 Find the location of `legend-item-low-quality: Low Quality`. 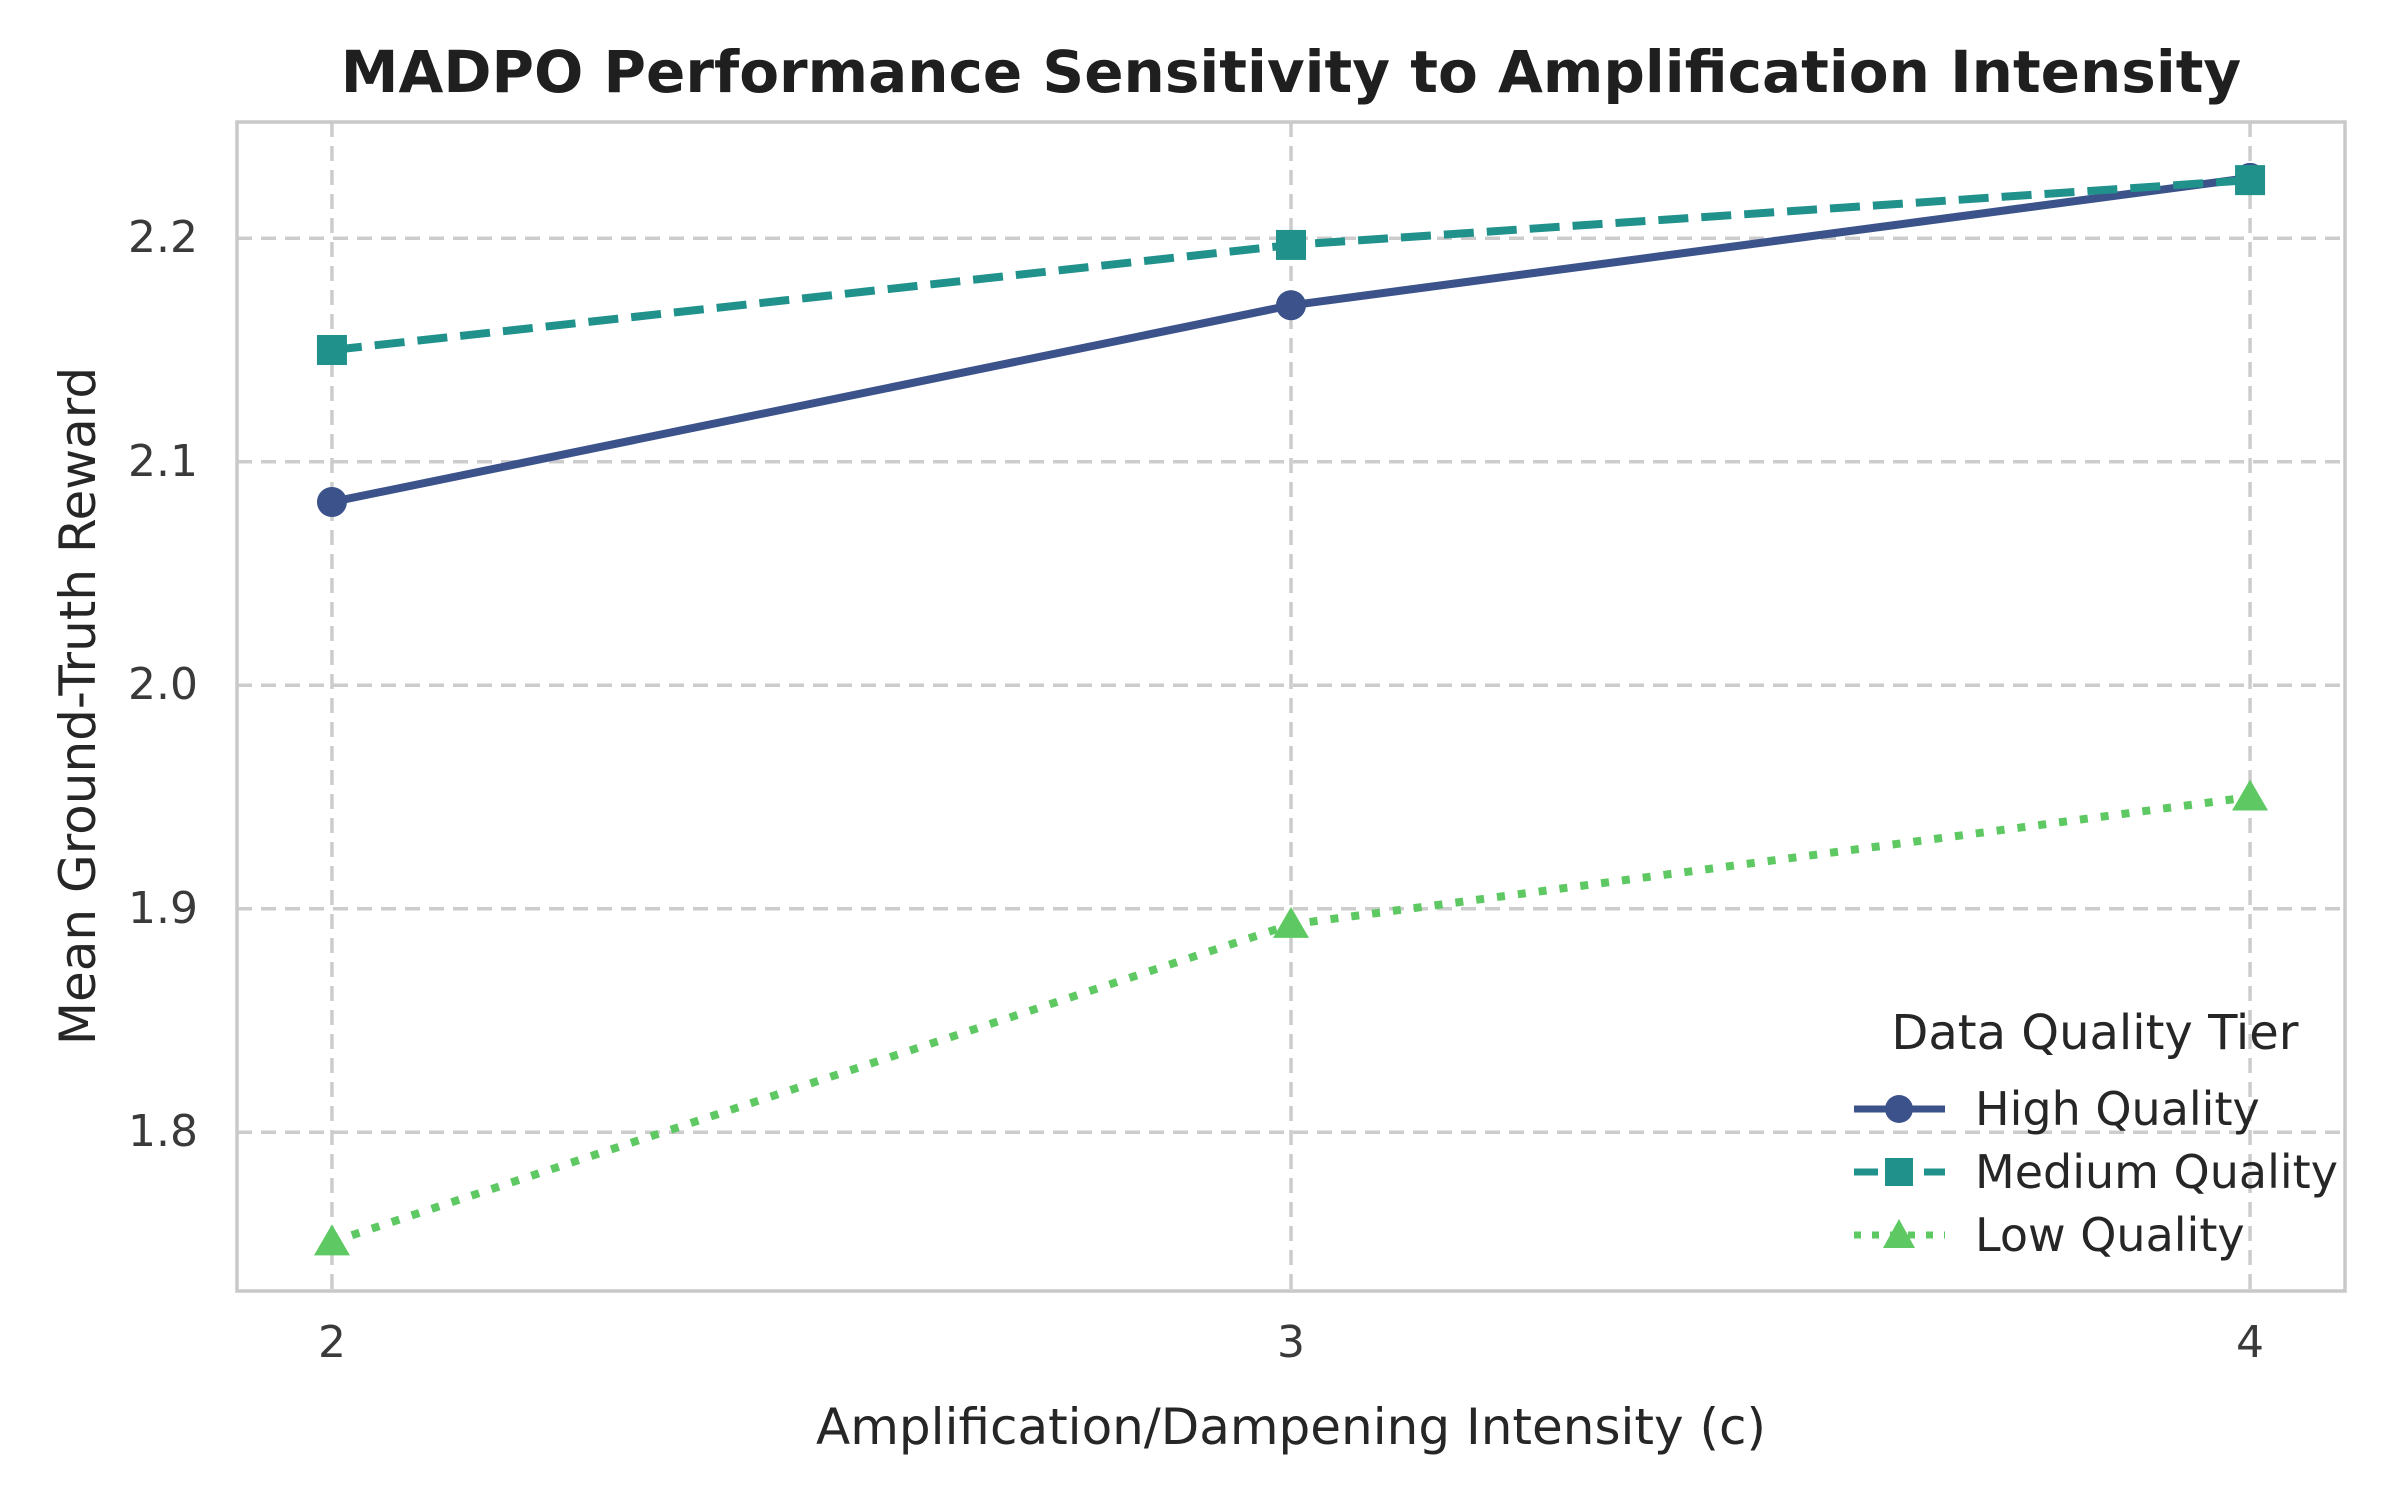

legend-item-low-quality: Low Quality is located at coordinates (2095, 1234).